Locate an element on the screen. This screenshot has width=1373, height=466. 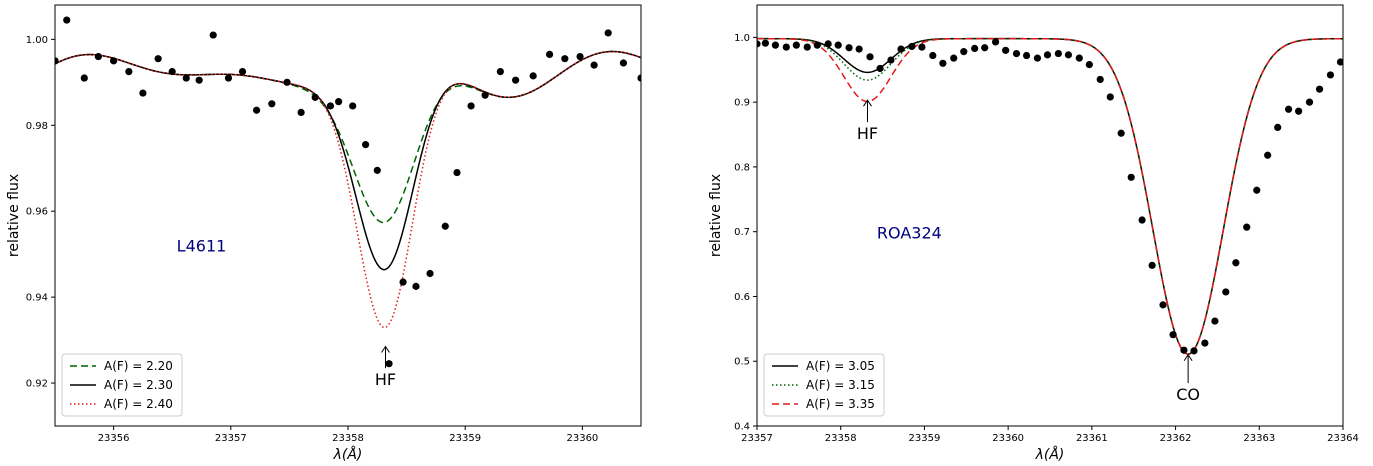
star-label: ROA324 is located at coordinates (909, 233).